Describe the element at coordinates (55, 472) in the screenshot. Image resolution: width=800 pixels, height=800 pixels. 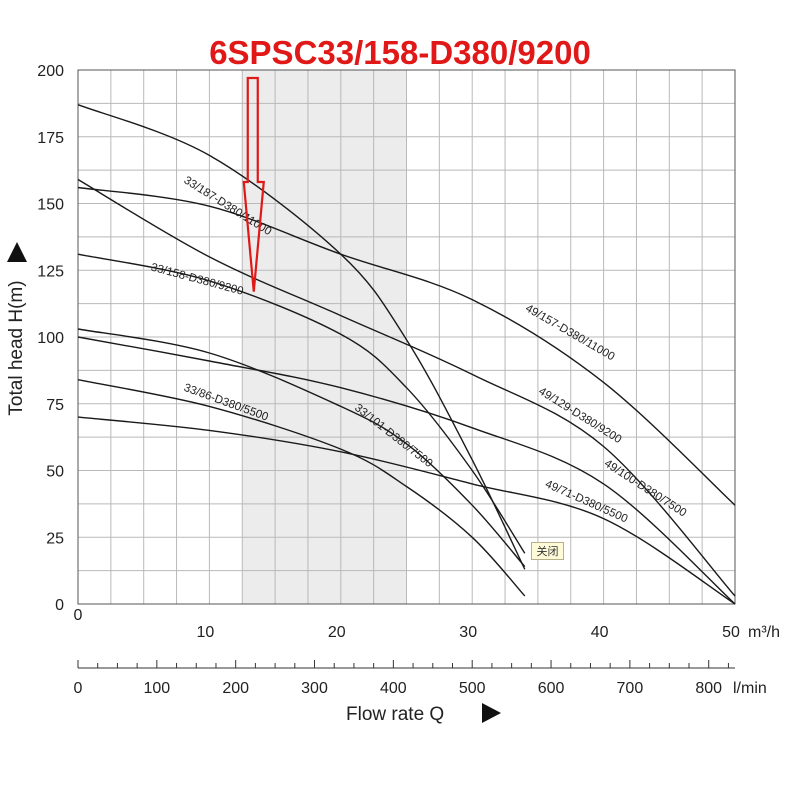
I see `y-tick-label: 50` at that location.